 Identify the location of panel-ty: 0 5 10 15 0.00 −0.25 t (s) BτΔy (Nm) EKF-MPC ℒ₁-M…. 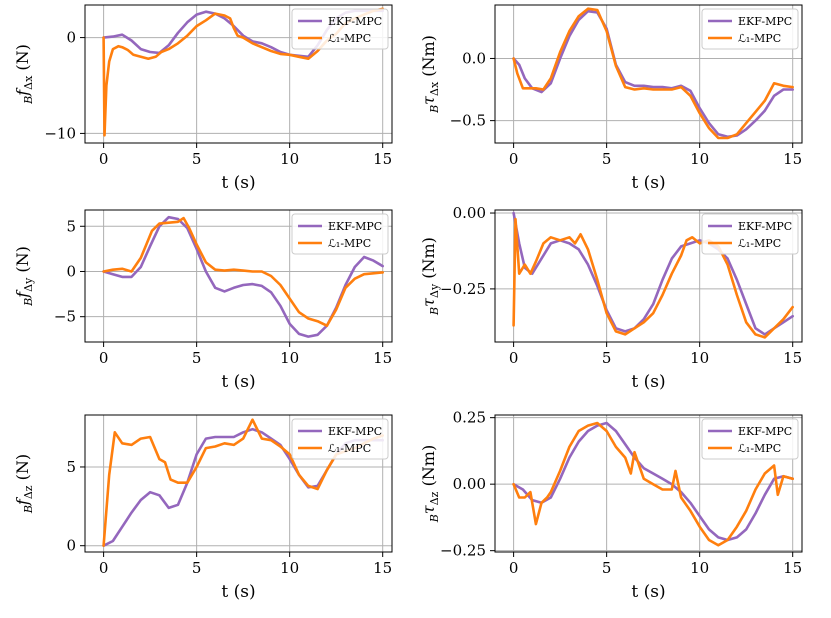
(611, 298).